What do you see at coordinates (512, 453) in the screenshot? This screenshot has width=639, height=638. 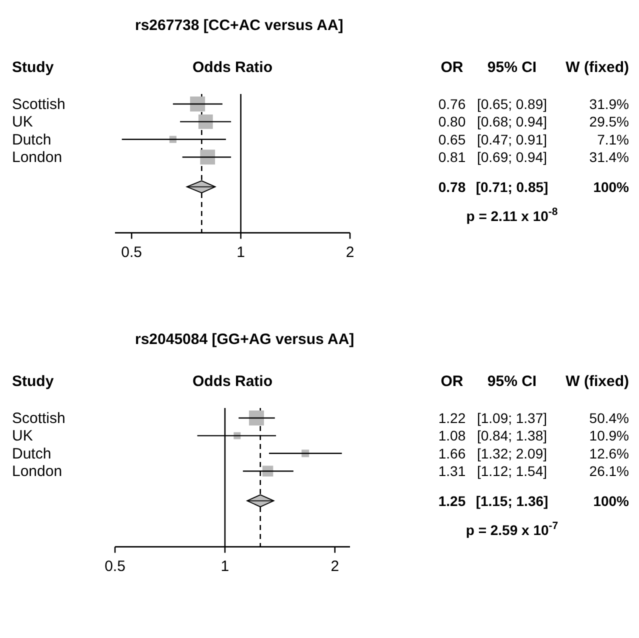 I see `text: [1.32; 2.09]` at bounding box center [512, 453].